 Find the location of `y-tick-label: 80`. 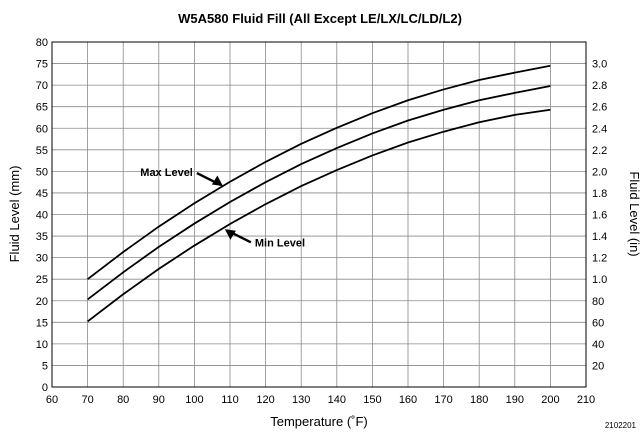

y-tick-label: 80 is located at coordinates (42, 43).